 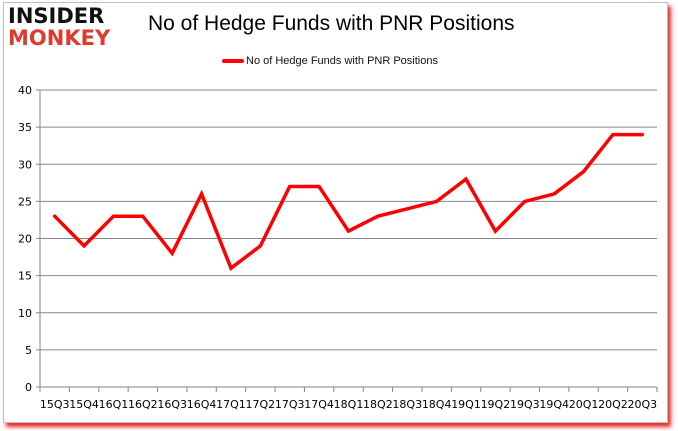 I want to click on chart-legend: No of Hedge Funds with PNR Positions, so click(x=330, y=61).